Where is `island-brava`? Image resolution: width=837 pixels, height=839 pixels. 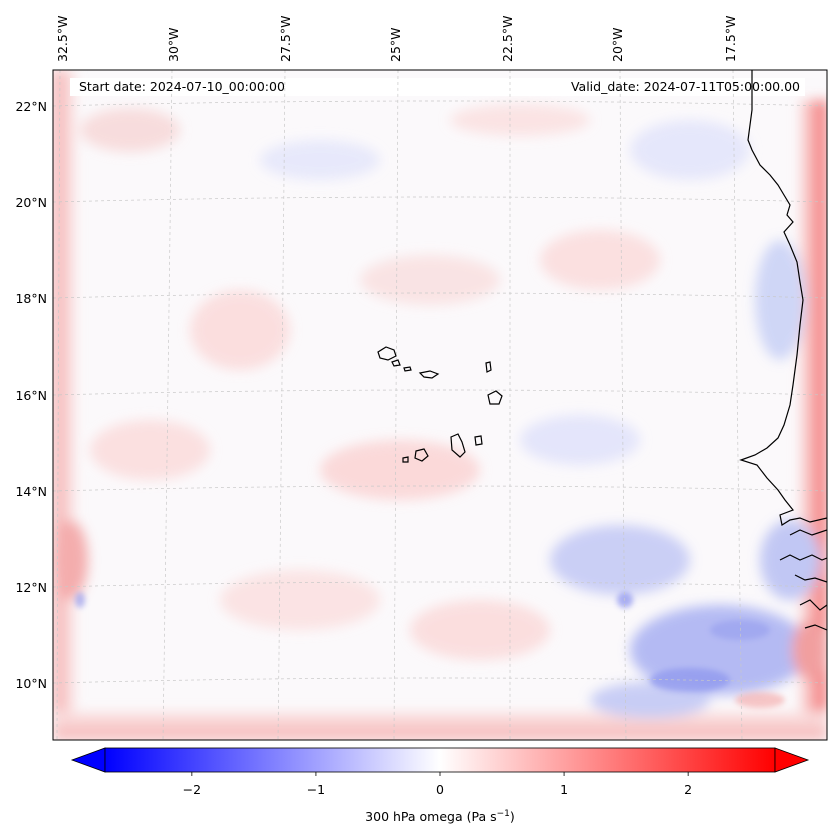 island-brava is located at coordinates (405, 459).